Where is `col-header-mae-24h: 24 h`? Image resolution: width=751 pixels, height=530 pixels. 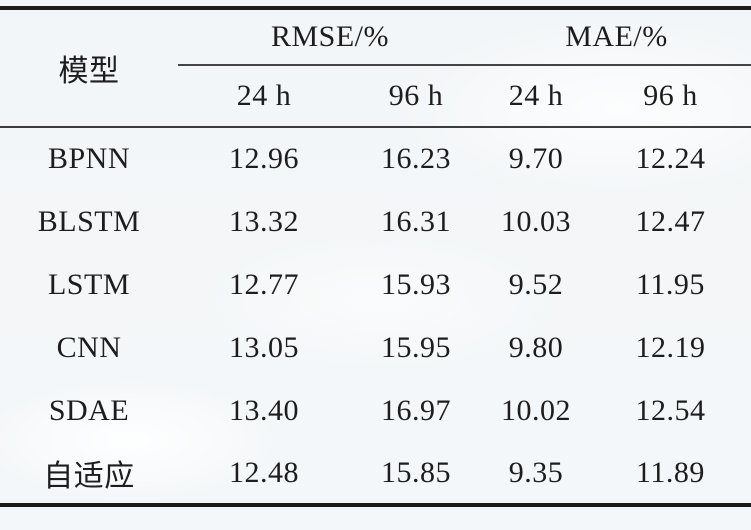
col-header-mae-24h: 24 h is located at coordinates (536, 96).